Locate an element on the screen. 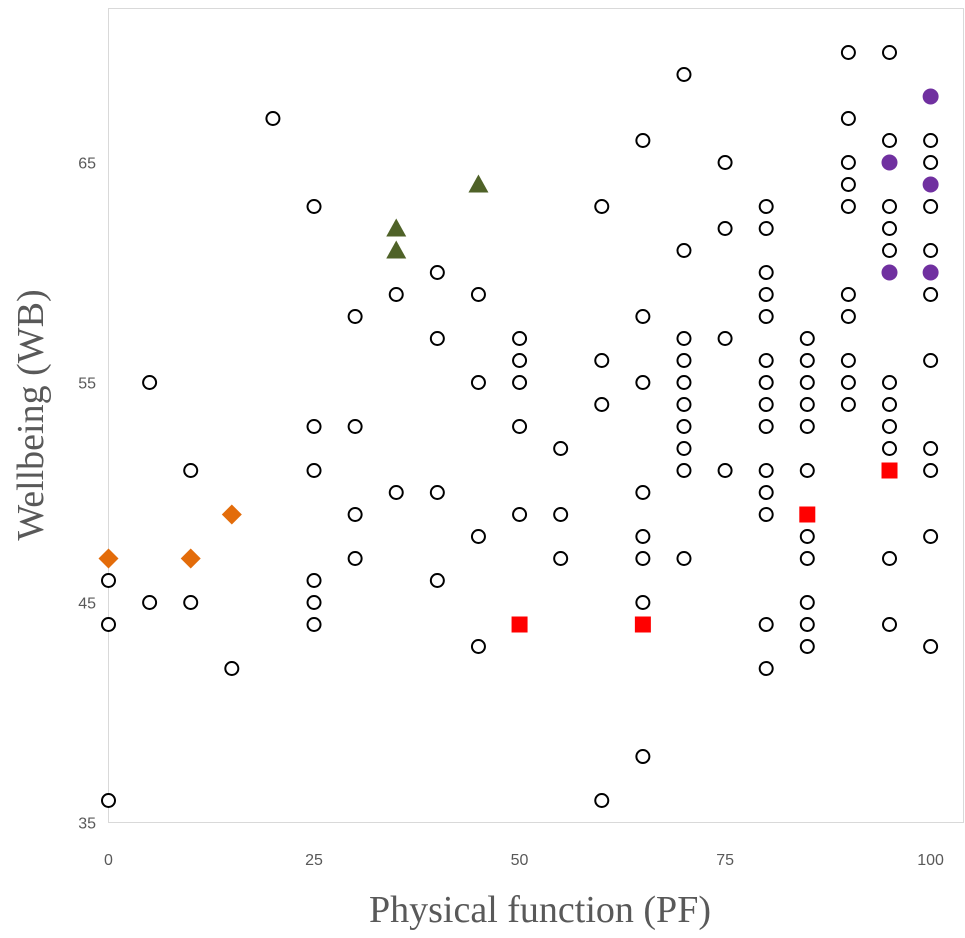 This screenshot has width=965, height=938. y-tick-label: 55 is located at coordinates (87, 384).